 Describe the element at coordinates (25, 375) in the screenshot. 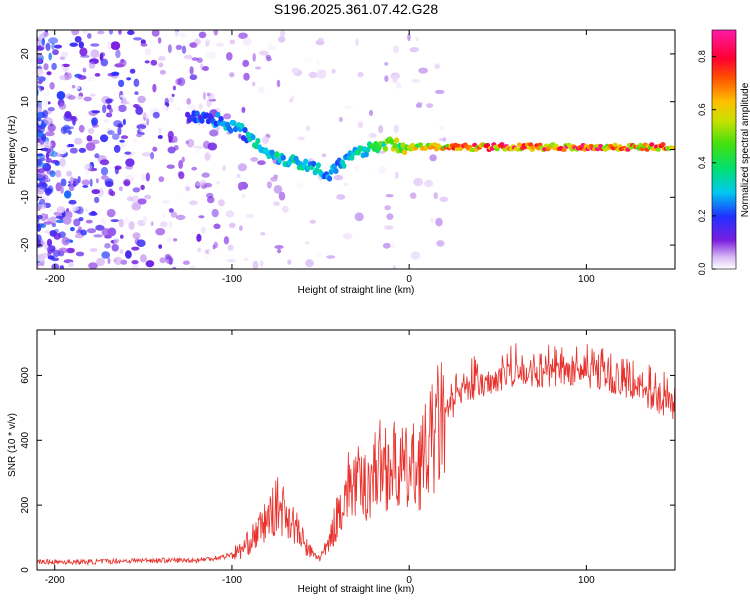

I see `y-tick-label: 600` at that location.